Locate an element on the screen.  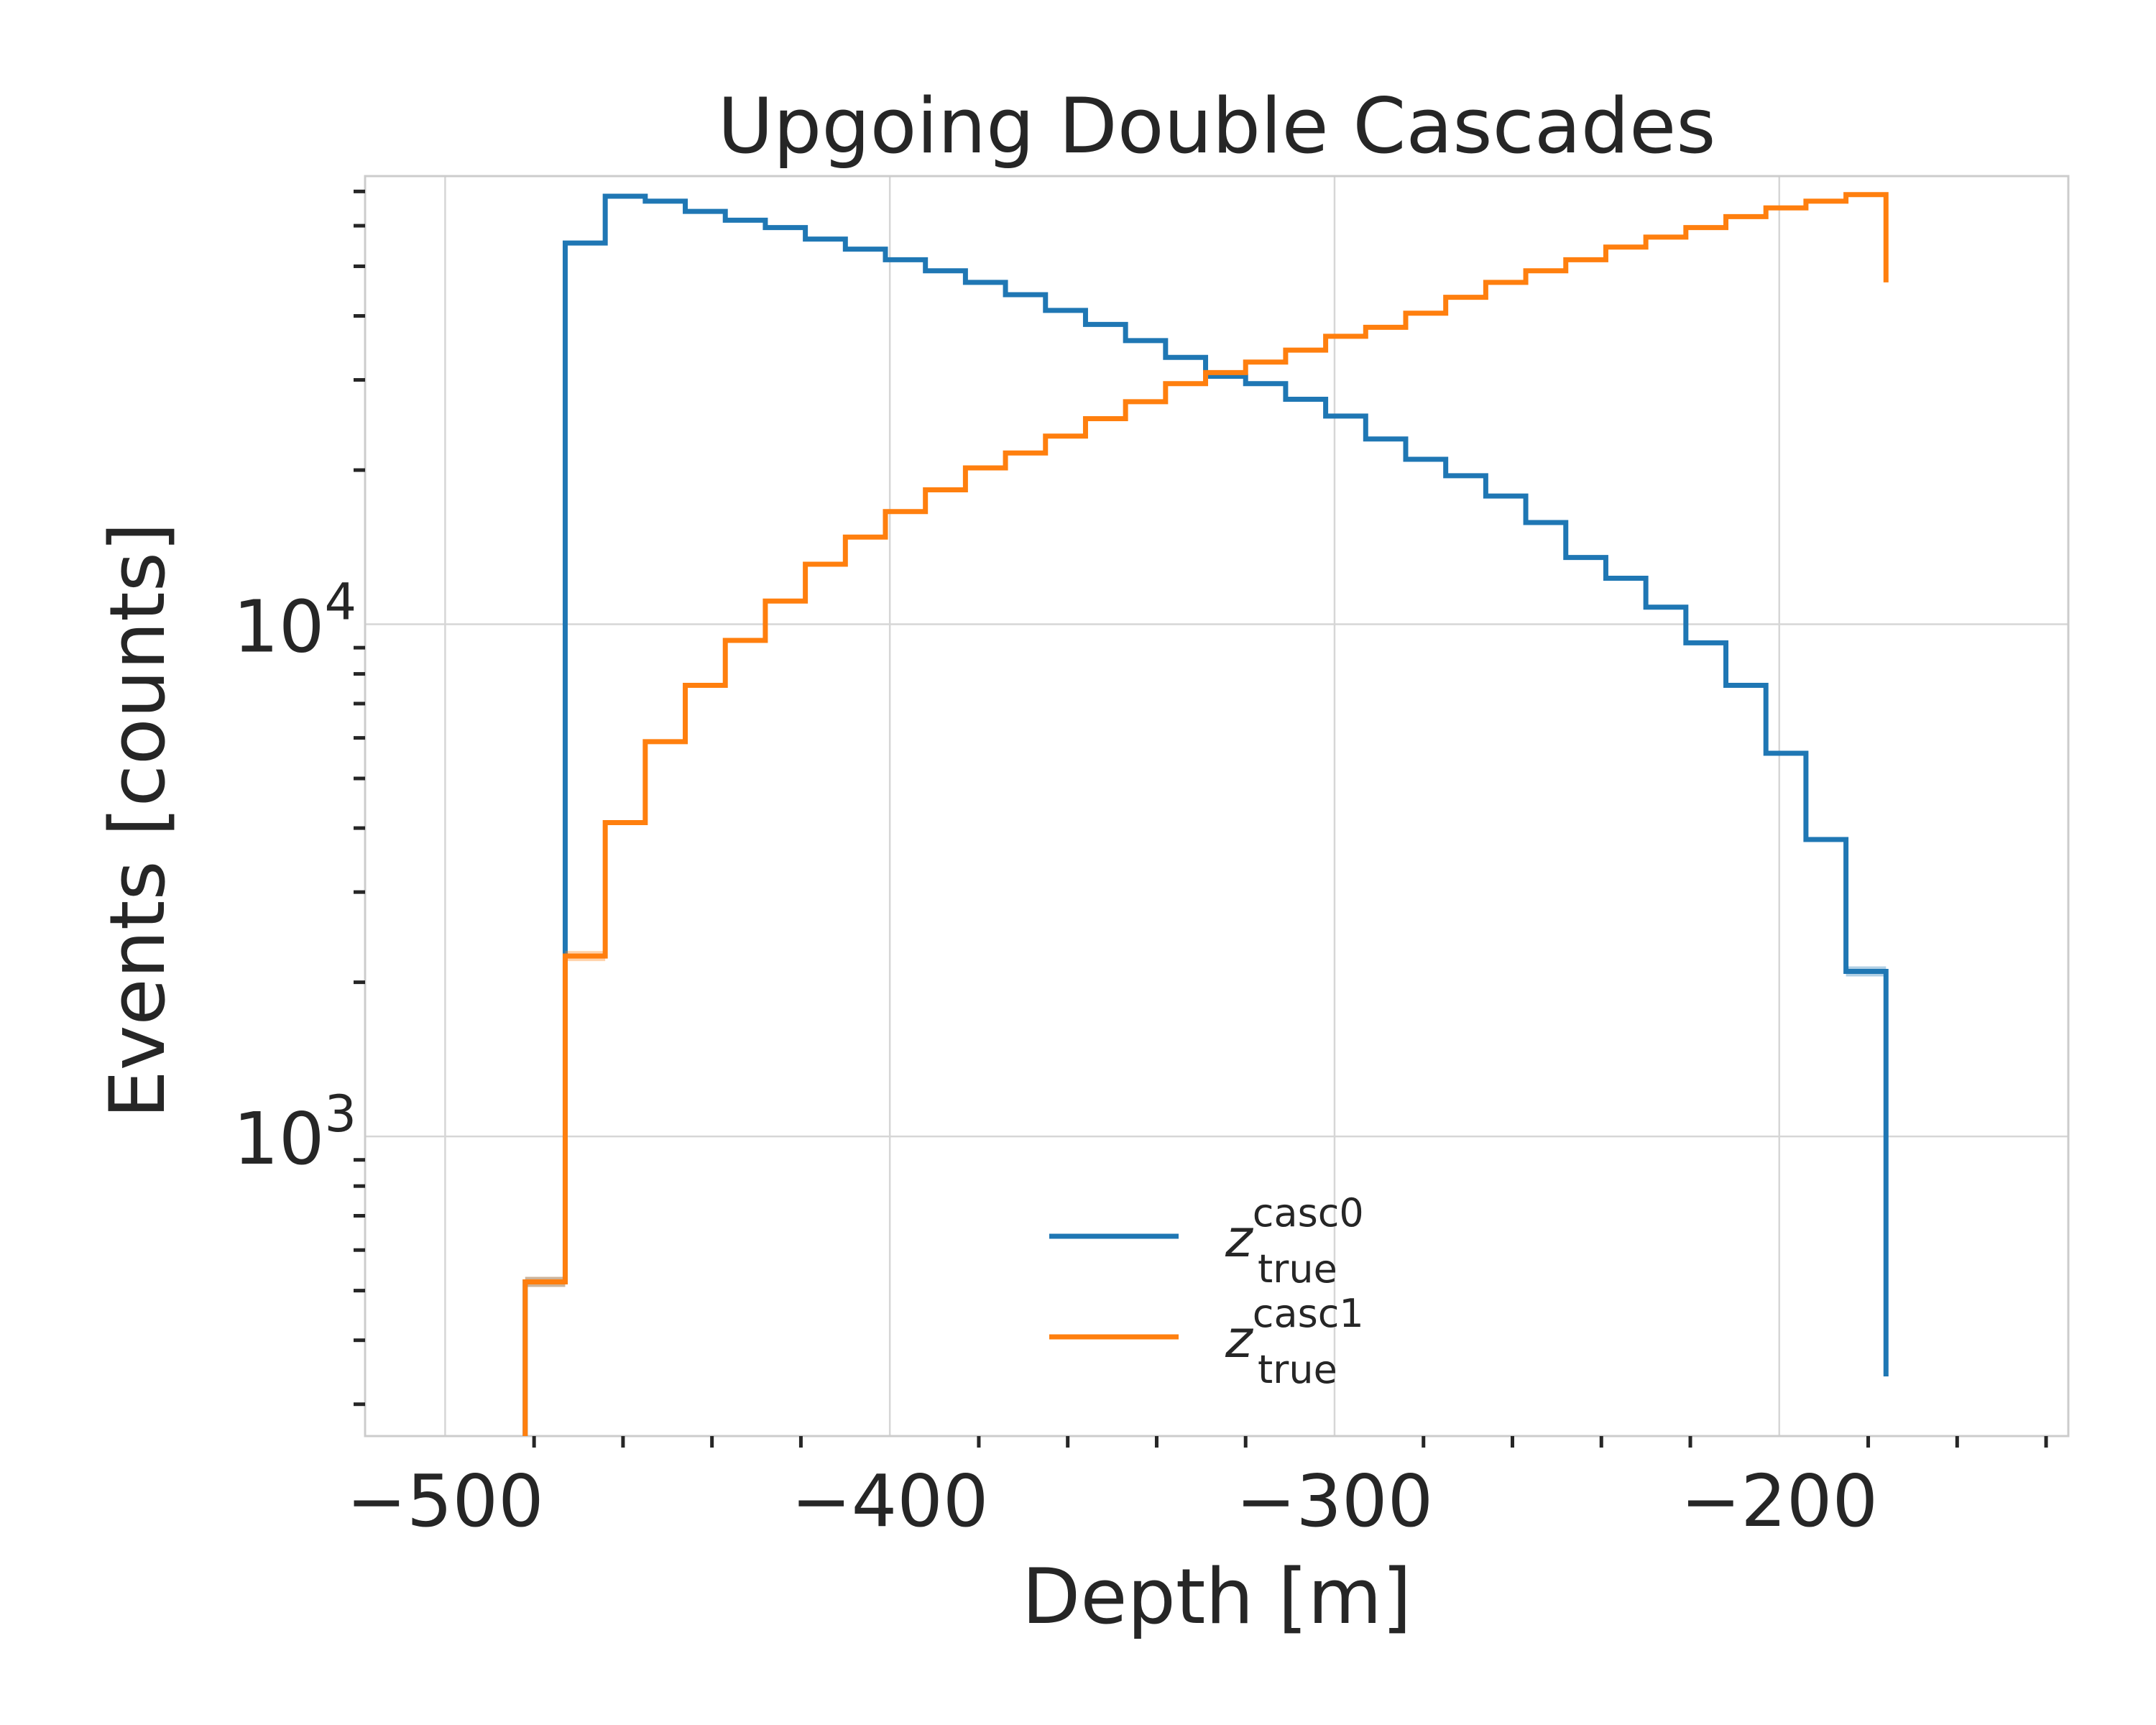
x-tick-label: −200 is located at coordinates (1779, 1501).